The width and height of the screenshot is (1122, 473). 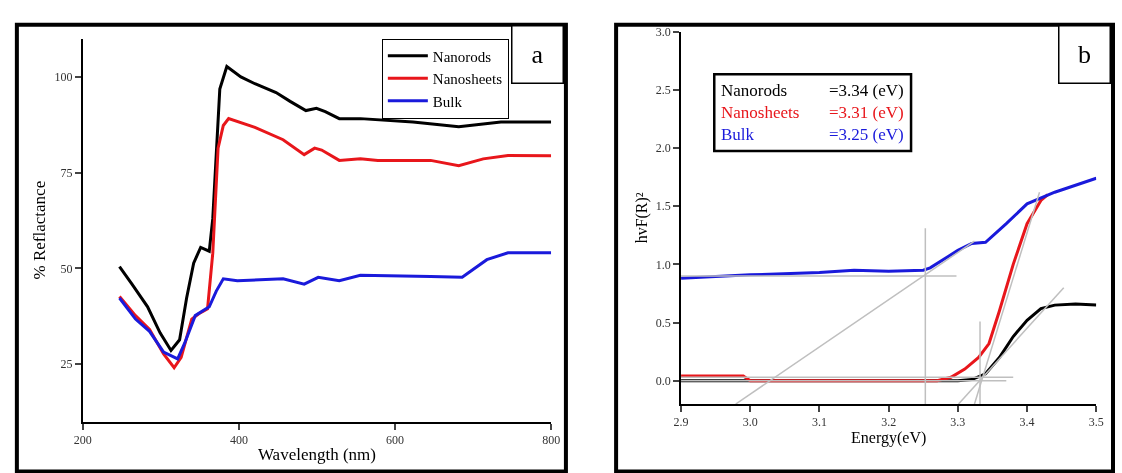 I want to click on y-tick-label: 1.5, so click(x=663, y=206).